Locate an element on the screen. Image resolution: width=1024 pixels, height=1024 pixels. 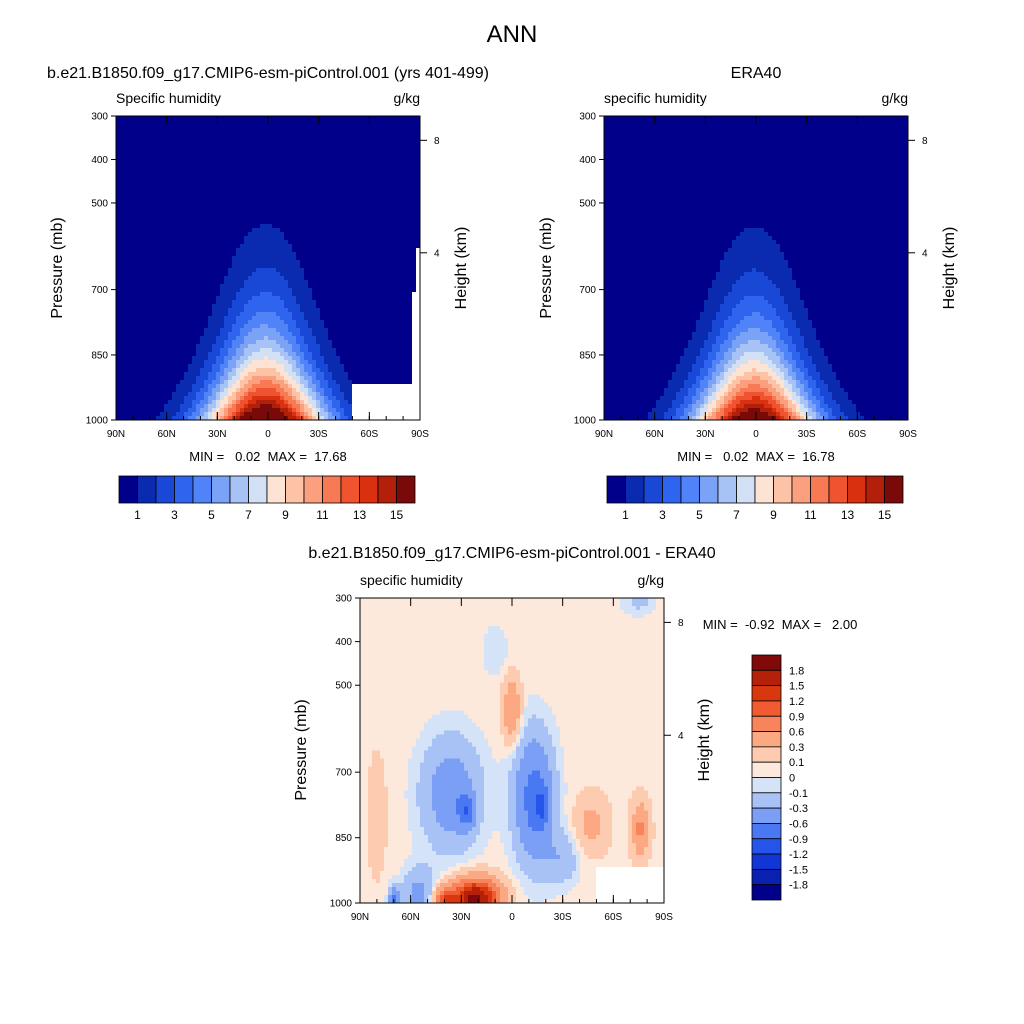
panel-model-plot is located at coordinates (268, 268).